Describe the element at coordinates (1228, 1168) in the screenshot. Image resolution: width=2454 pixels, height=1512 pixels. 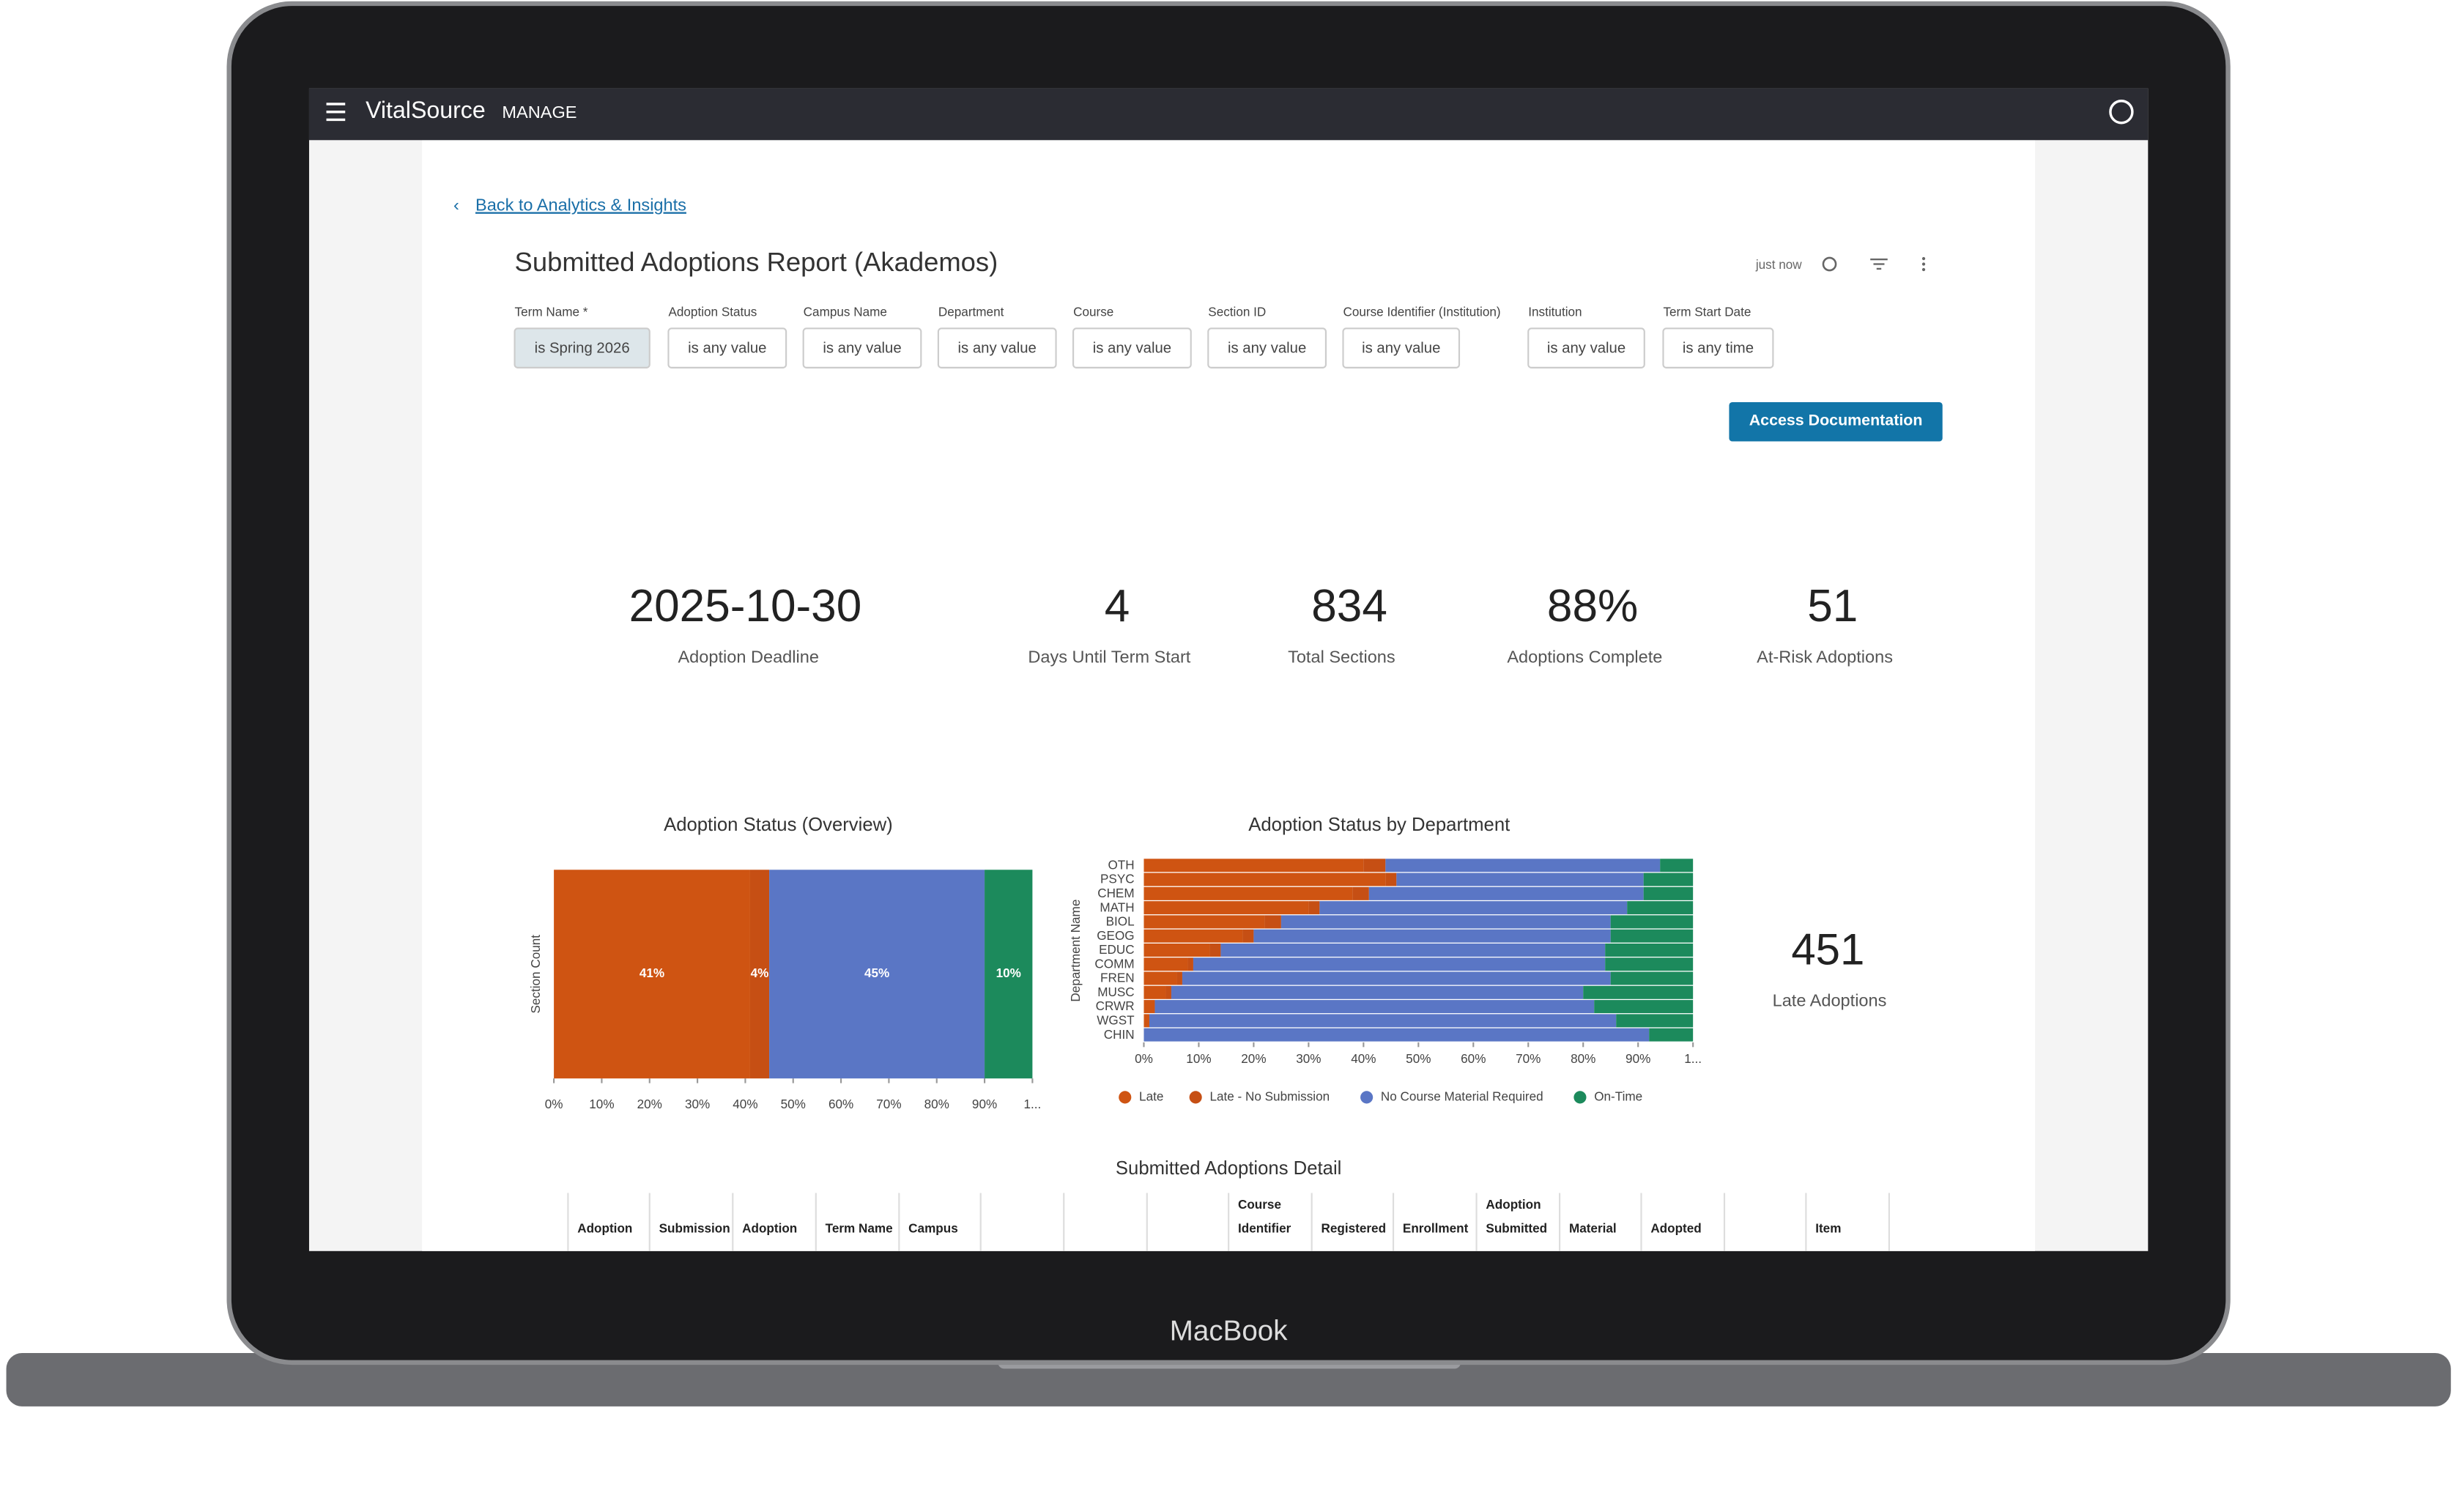
I see `table-title: Submitted Adoptions Detail` at that location.